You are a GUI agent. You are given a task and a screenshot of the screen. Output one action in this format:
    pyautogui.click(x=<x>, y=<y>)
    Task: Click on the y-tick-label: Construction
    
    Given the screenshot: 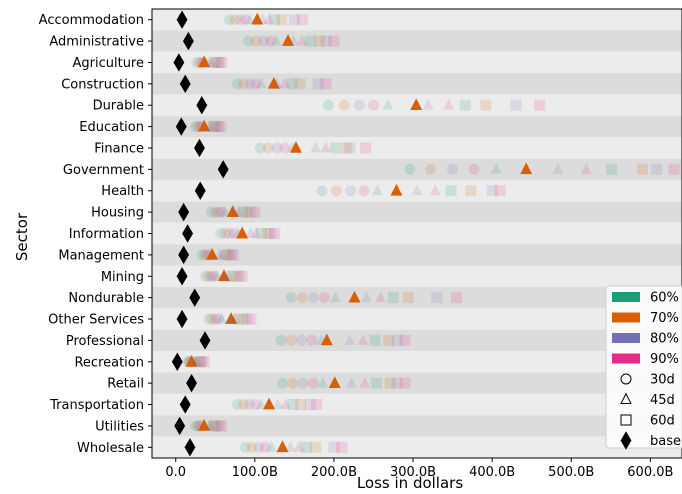 What is the action you would take?
    pyautogui.click(x=102, y=84)
    